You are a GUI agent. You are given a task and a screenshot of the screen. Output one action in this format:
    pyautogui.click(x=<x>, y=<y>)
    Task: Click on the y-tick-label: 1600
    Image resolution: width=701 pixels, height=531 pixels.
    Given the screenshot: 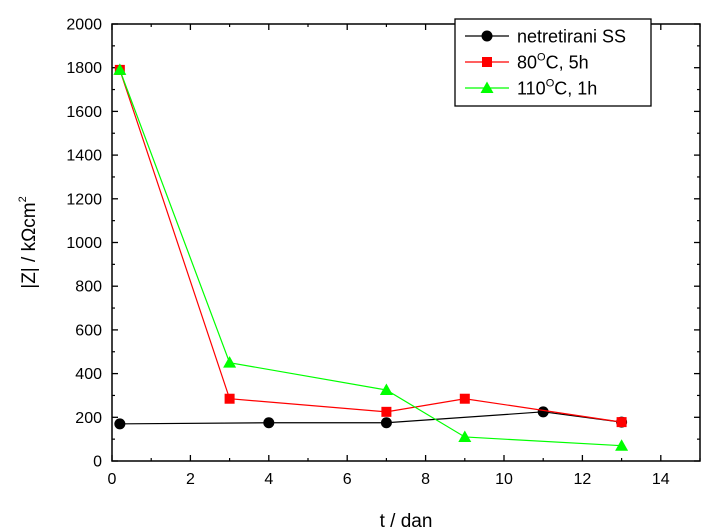 What is the action you would take?
    pyautogui.click(x=84, y=112)
    